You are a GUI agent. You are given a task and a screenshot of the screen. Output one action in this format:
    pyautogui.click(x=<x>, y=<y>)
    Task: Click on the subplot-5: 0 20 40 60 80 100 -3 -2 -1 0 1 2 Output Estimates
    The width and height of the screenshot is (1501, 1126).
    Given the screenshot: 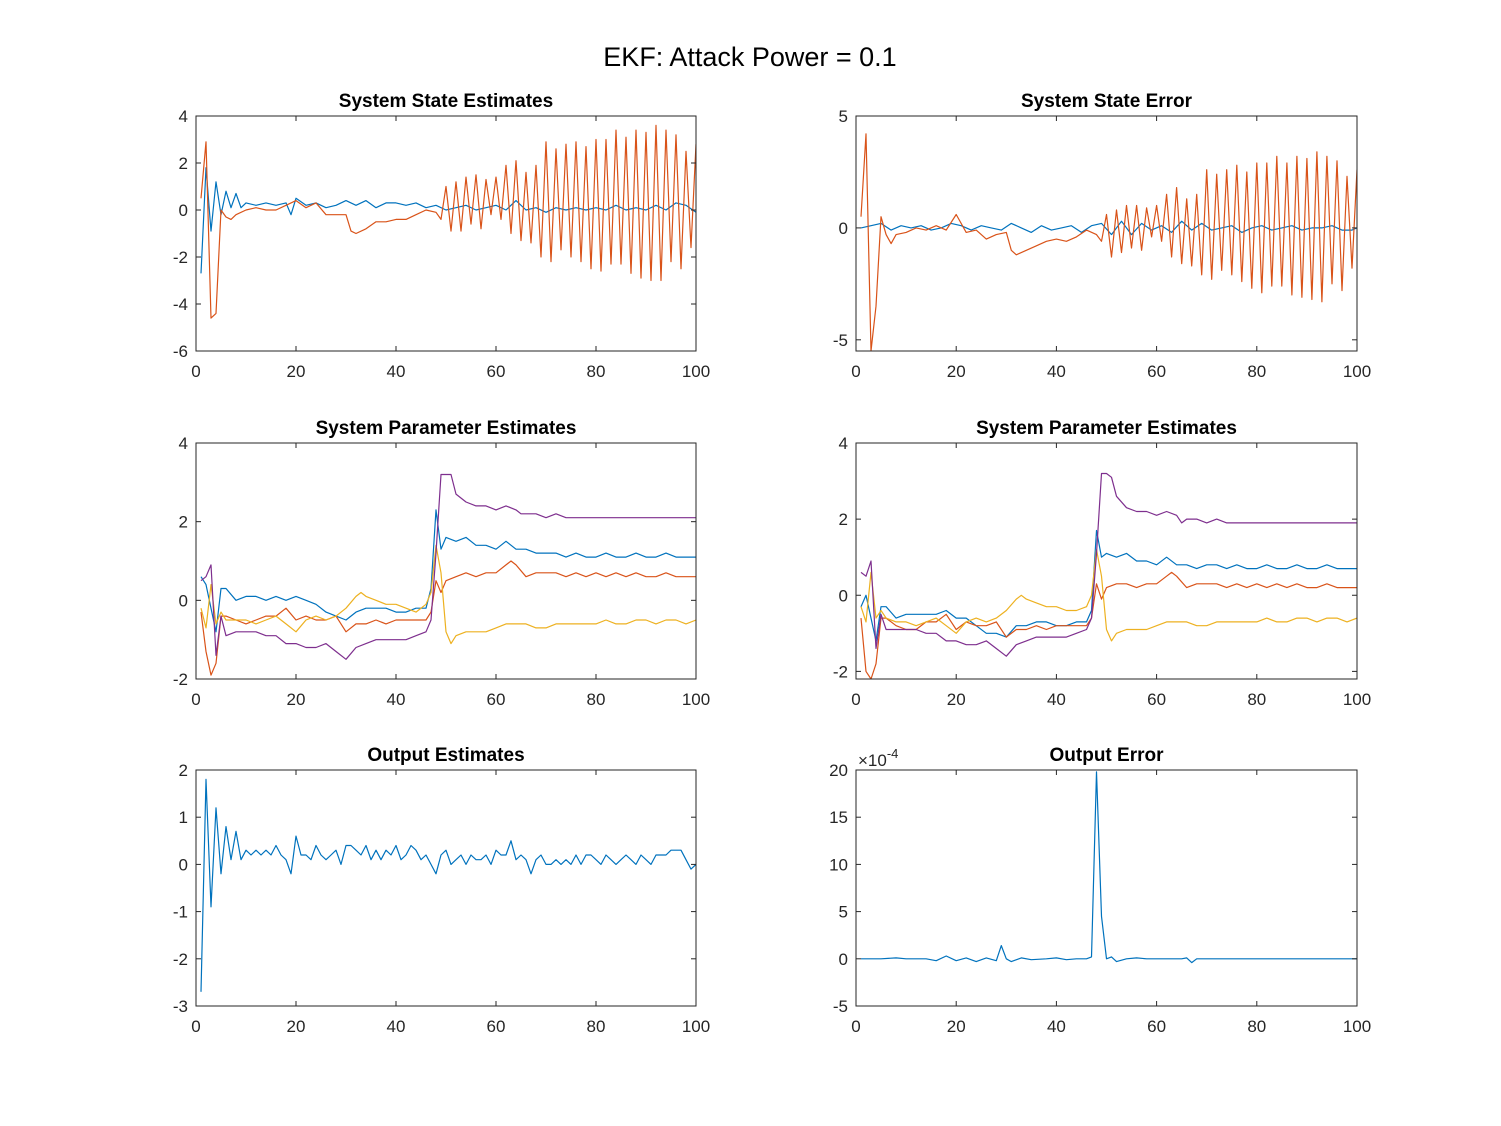 What is the action you would take?
    pyautogui.click(x=441, y=890)
    